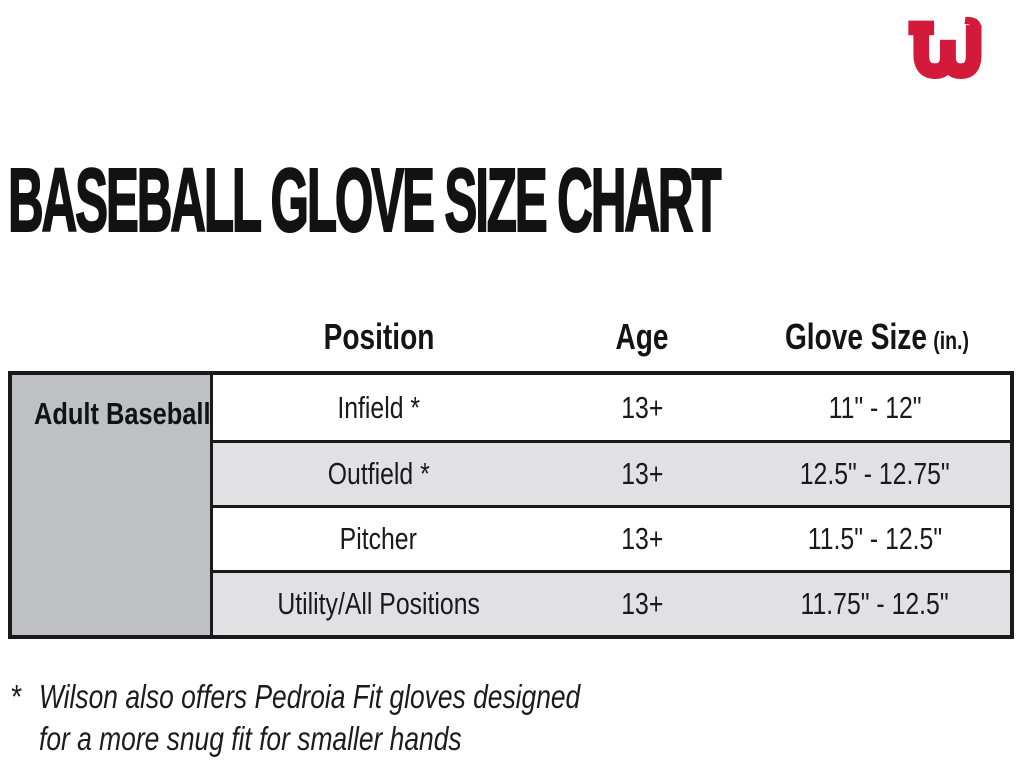 Image resolution: width=1024 pixels, height=765 pixels. What do you see at coordinates (378, 336) in the screenshot?
I see `column-header-position: Position` at bounding box center [378, 336].